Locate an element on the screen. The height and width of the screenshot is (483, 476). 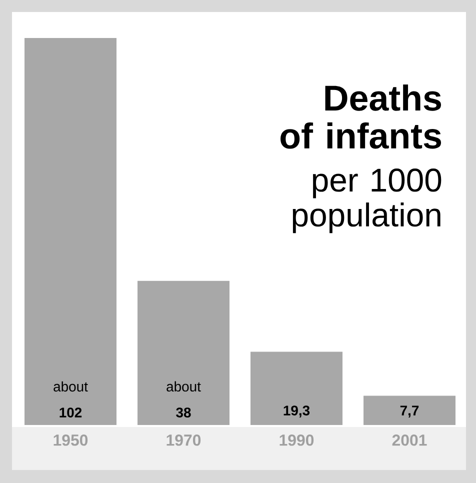
x-tick-label: 1990 is located at coordinates (297, 440).